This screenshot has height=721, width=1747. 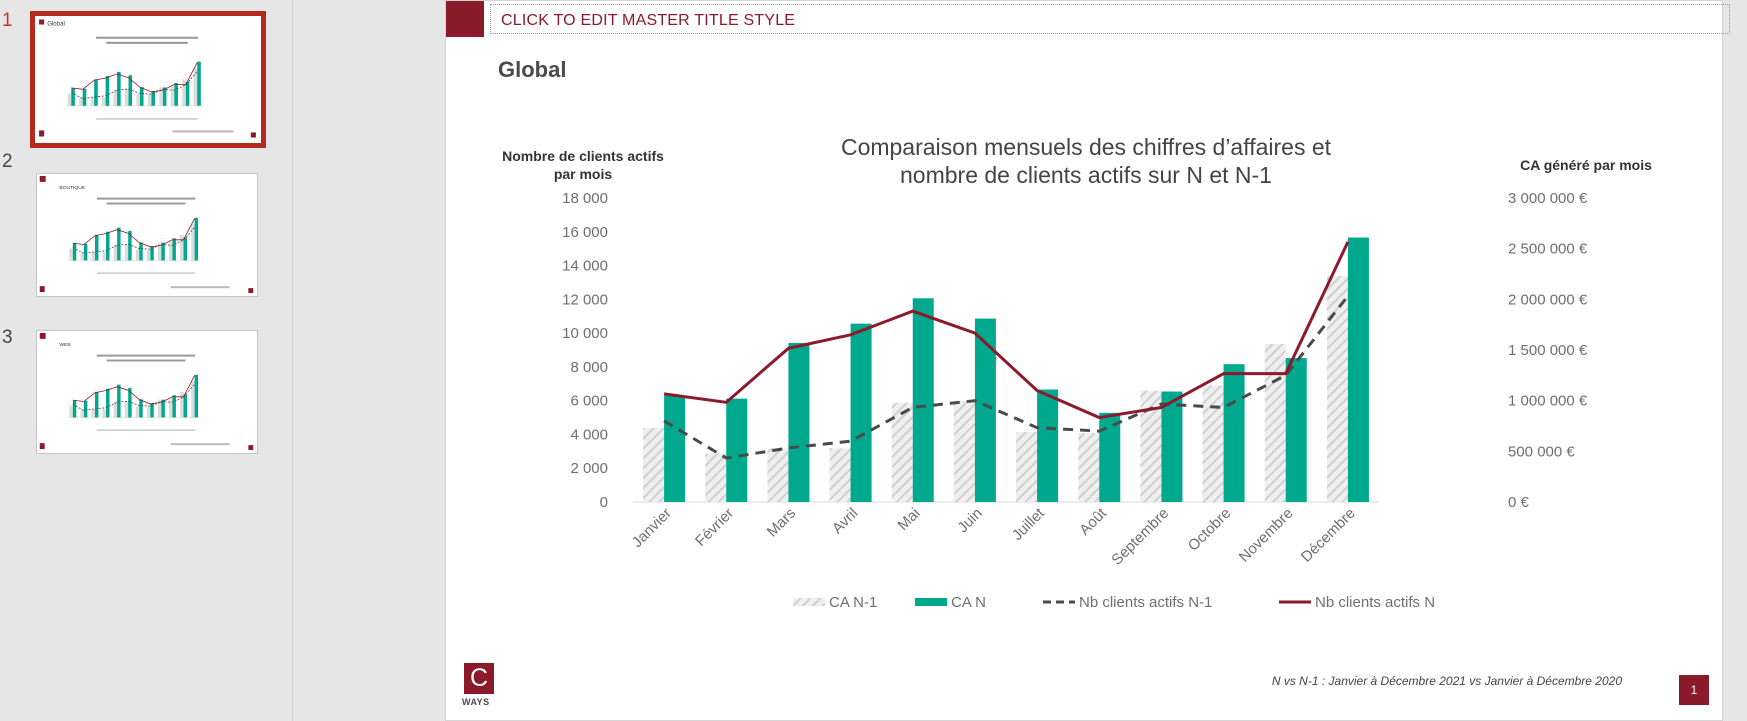 What do you see at coordinates (532, 69) in the screenshot?
I see `slide-subtitle: Global` at bounding box center [532, 69].